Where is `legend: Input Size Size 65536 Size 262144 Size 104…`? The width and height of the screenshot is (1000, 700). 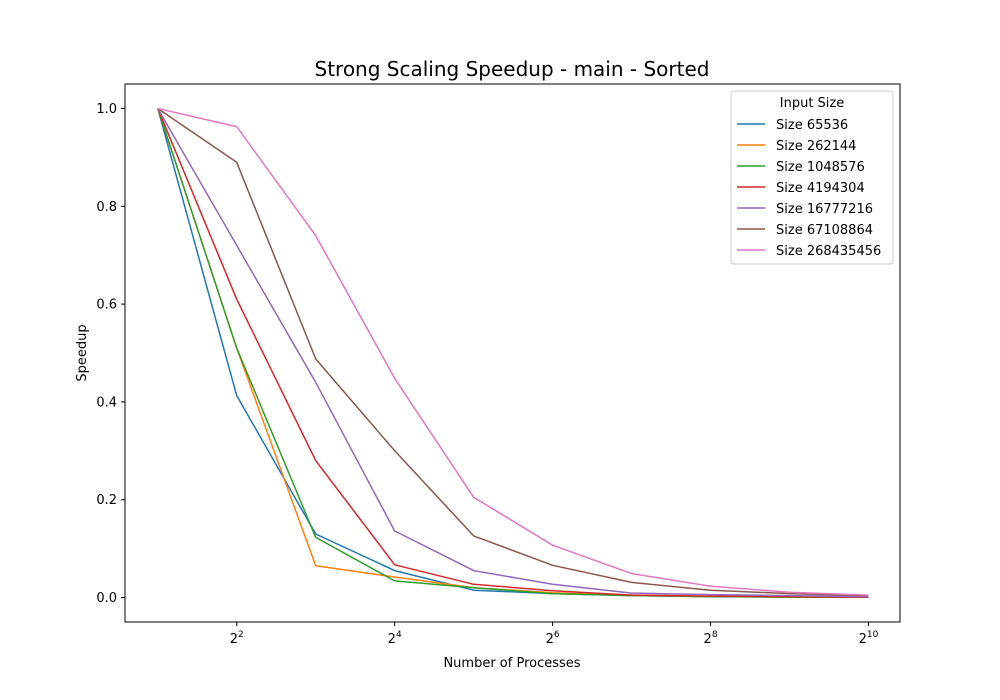 legend: Input Size Size 65536 Size 262144 Size 104… is located at coordinates (812, 177).